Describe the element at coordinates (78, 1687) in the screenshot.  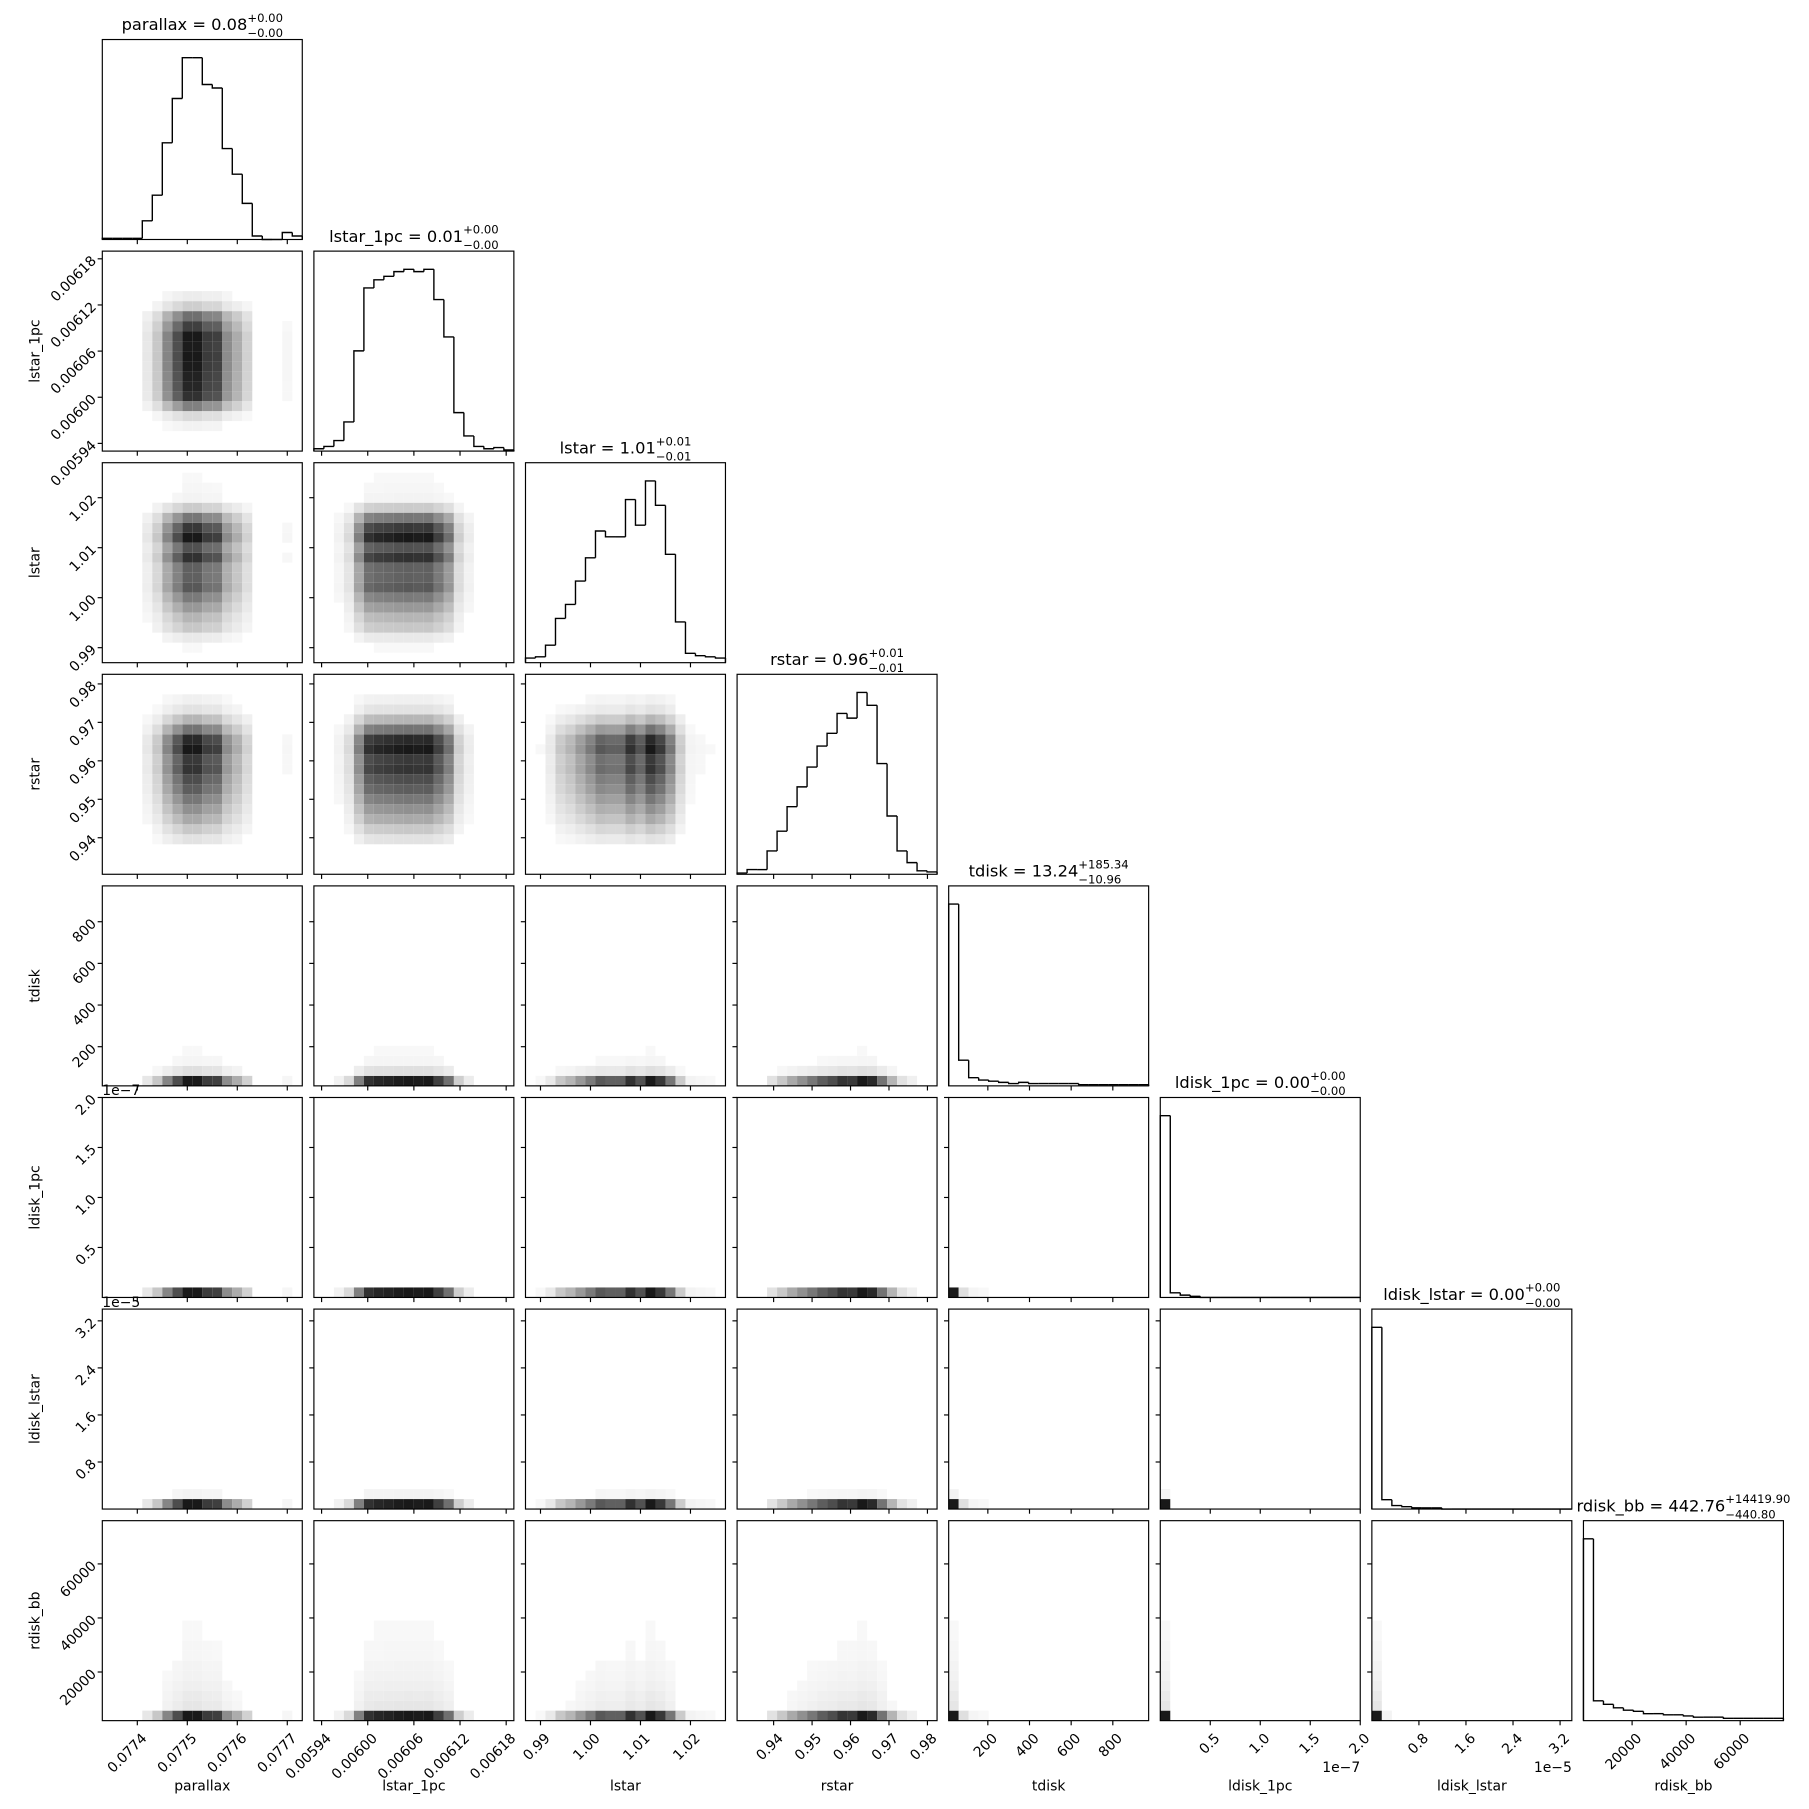
I see `y-tick-label: 20000` at that location.